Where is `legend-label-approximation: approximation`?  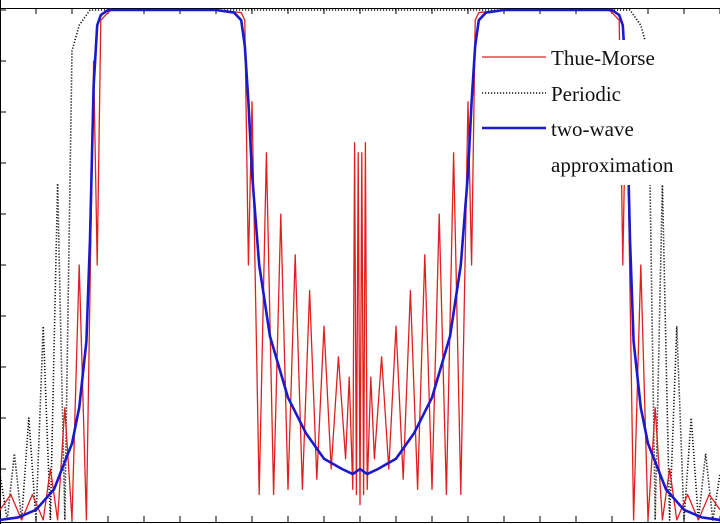 legend-label-approximation: approximation is located at coordinates (612, 165).